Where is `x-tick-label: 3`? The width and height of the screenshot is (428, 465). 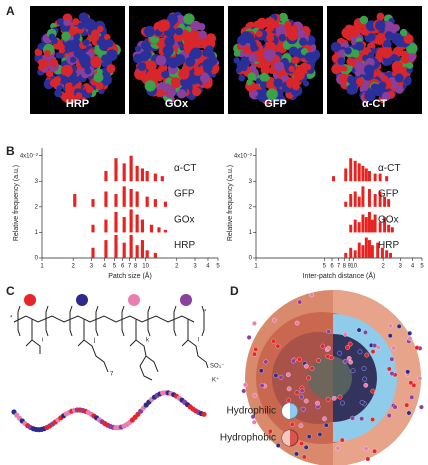
x-tick-label: 3 is located at coordinates (92, 267).